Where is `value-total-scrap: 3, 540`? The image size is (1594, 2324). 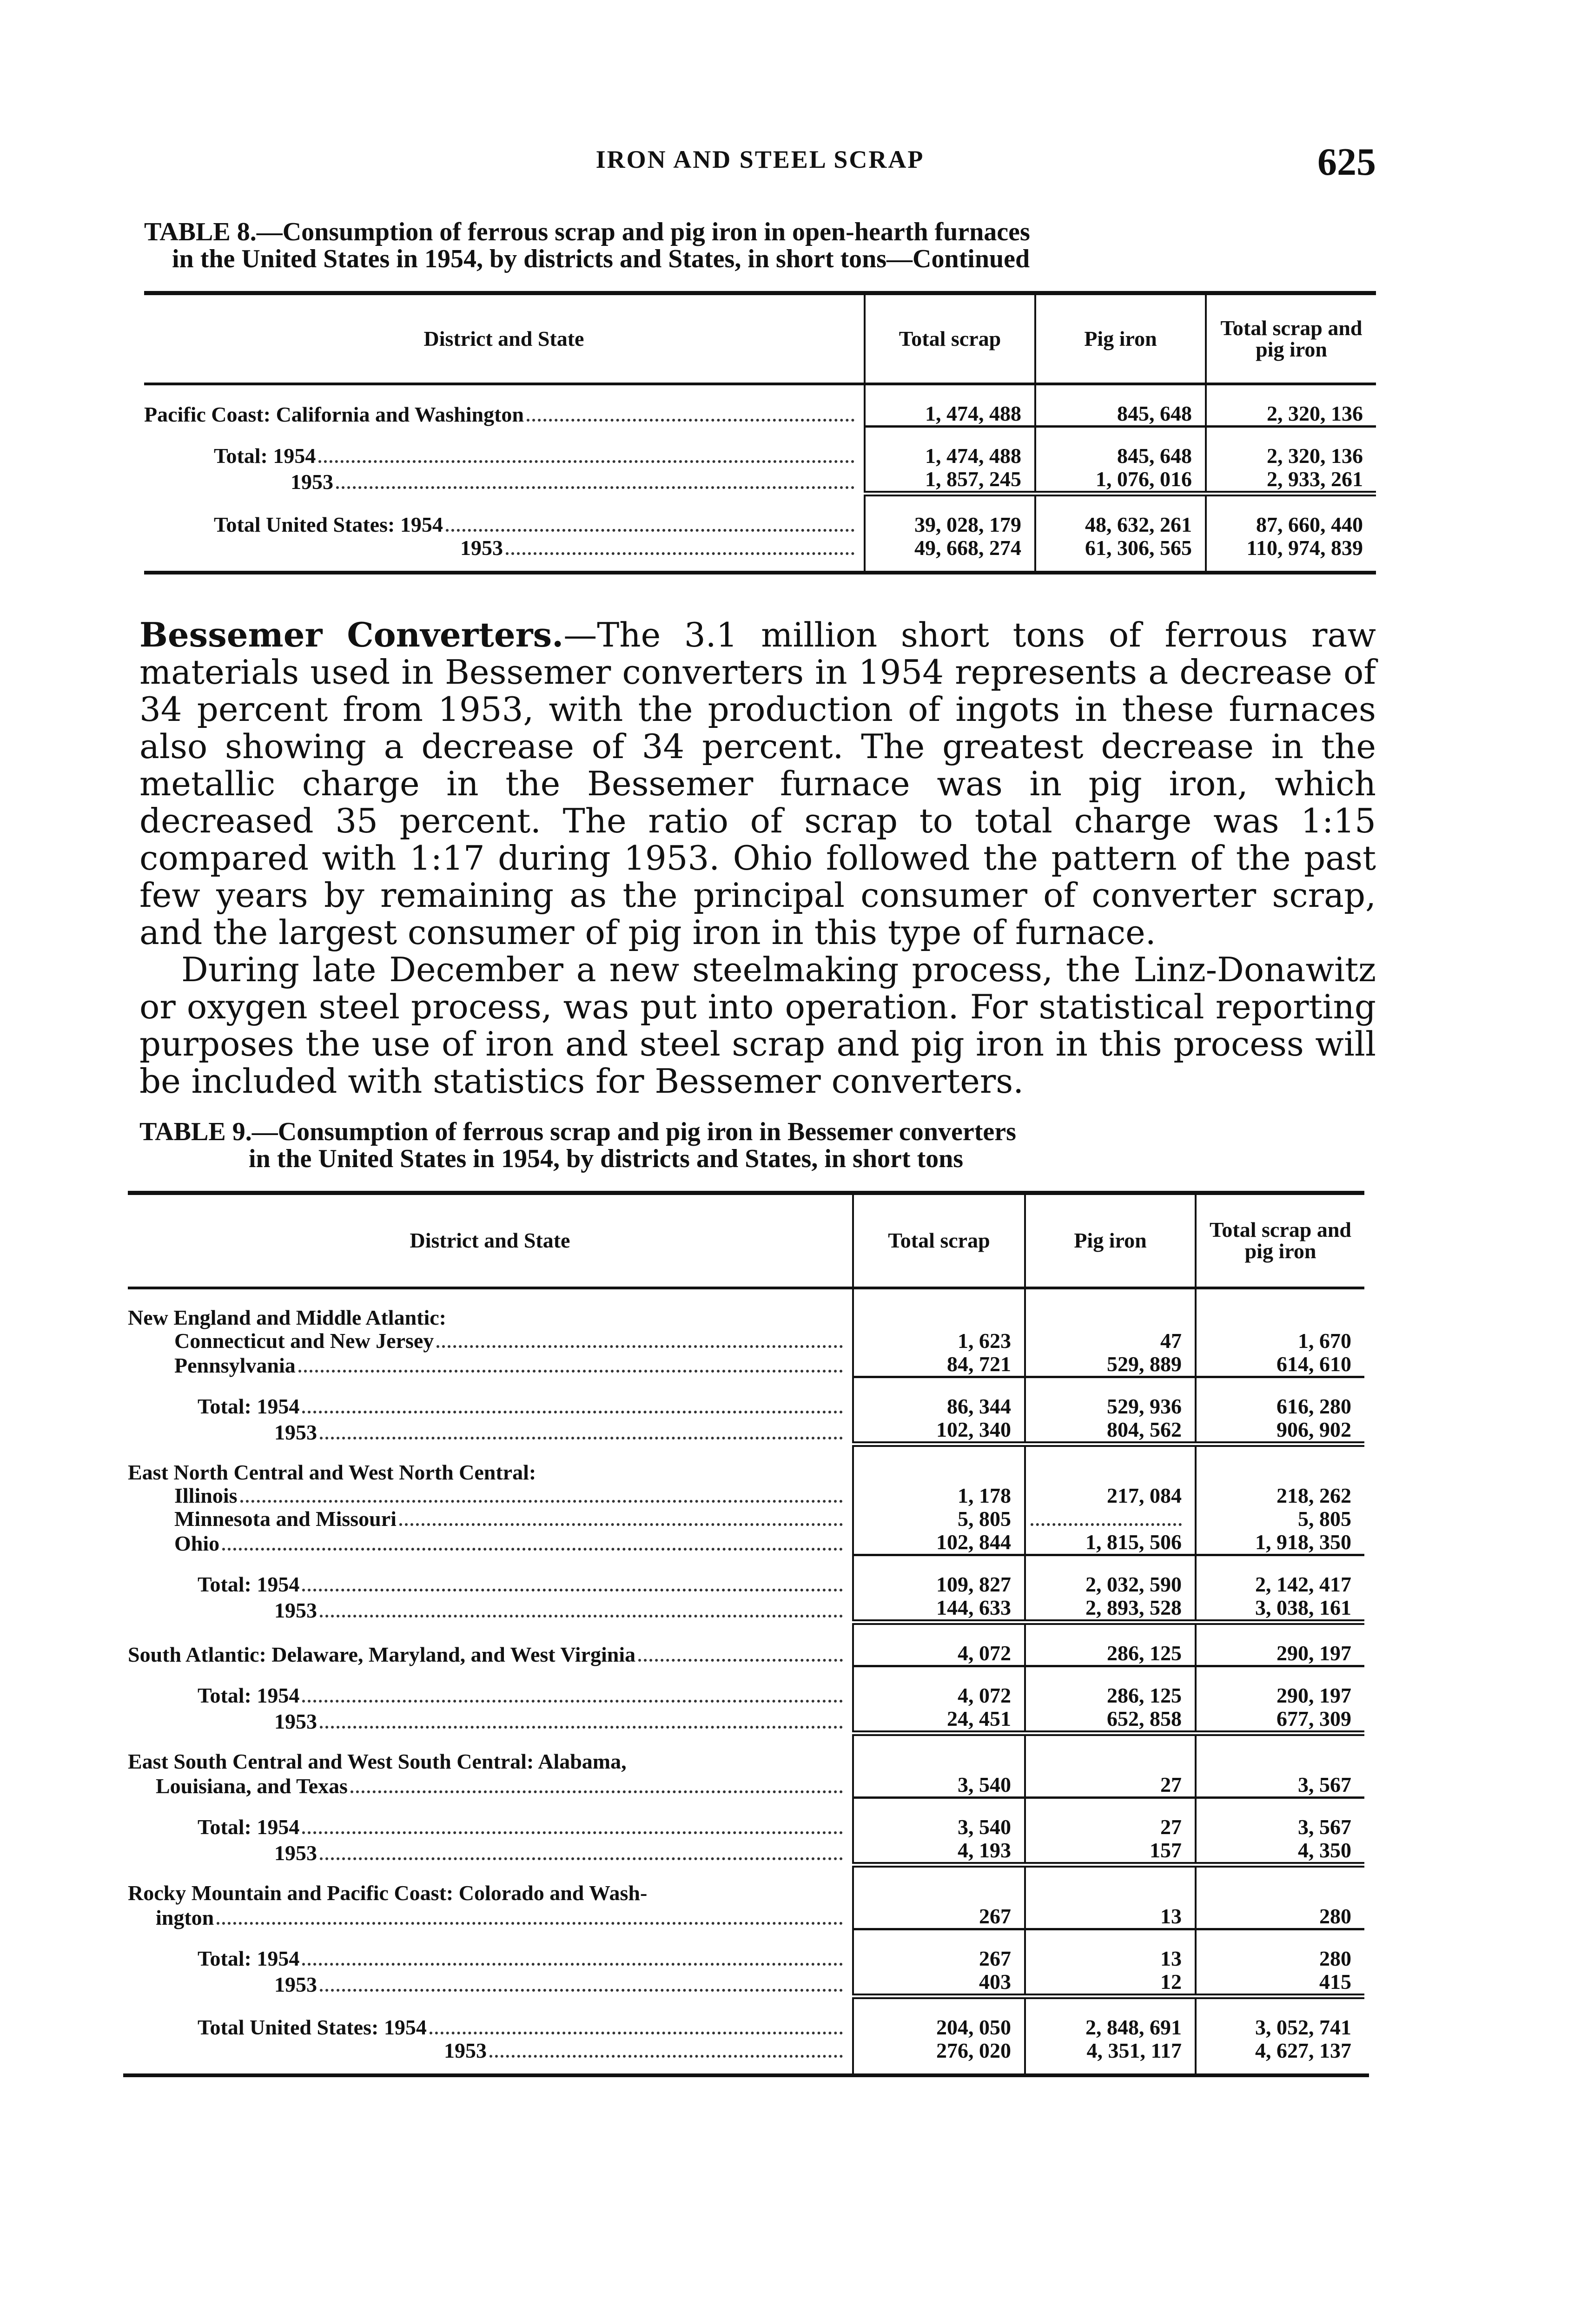 value-total-scrap: 3, 540 is located at coordinates (939, 1817).